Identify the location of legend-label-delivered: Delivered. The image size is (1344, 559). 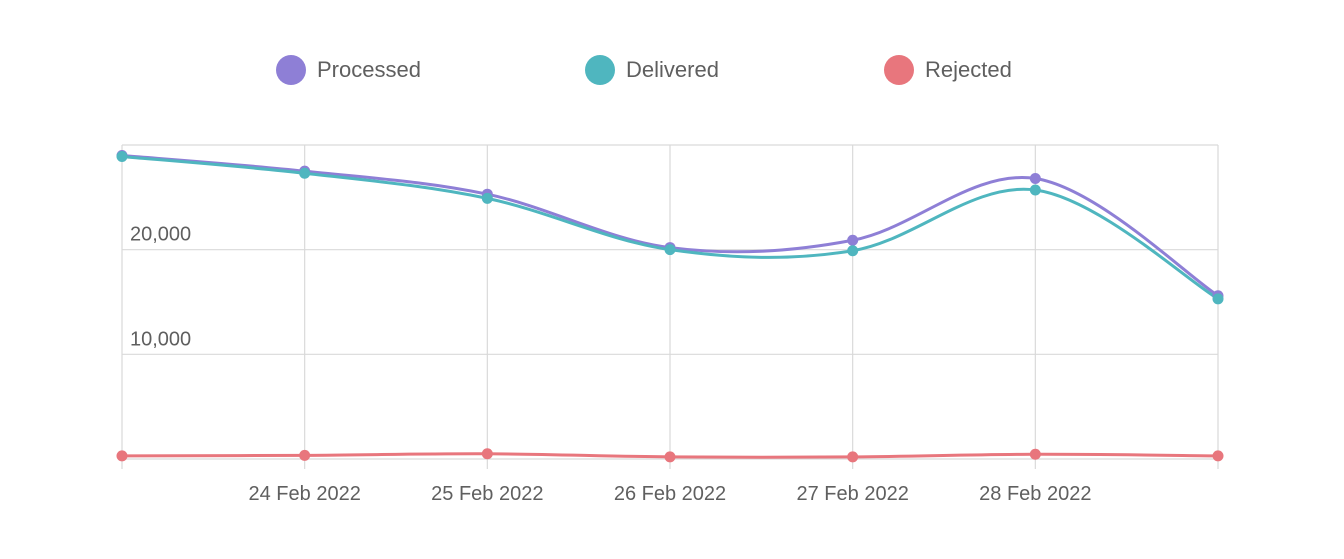
(672, 69).